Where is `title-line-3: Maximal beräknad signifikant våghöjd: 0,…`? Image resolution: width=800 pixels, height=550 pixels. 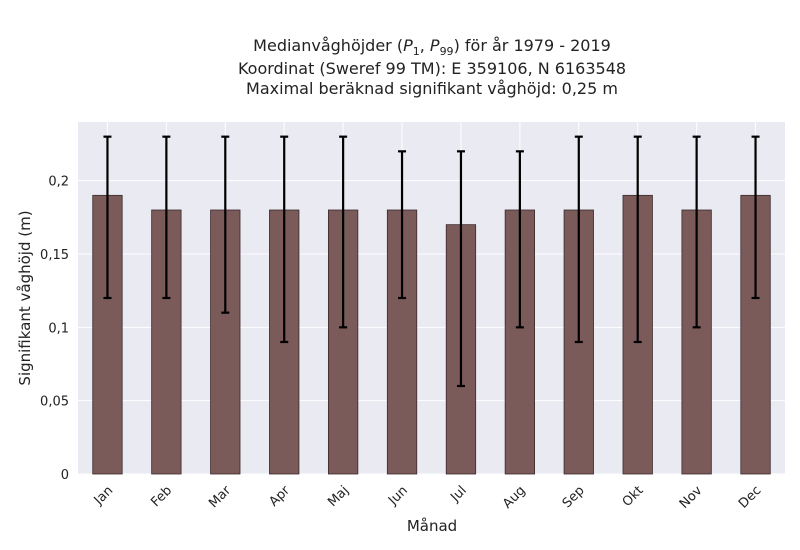
title-line-3: Maximal beräknad signifikant våghöjd: 0,… is located at coordinates (432, 88).